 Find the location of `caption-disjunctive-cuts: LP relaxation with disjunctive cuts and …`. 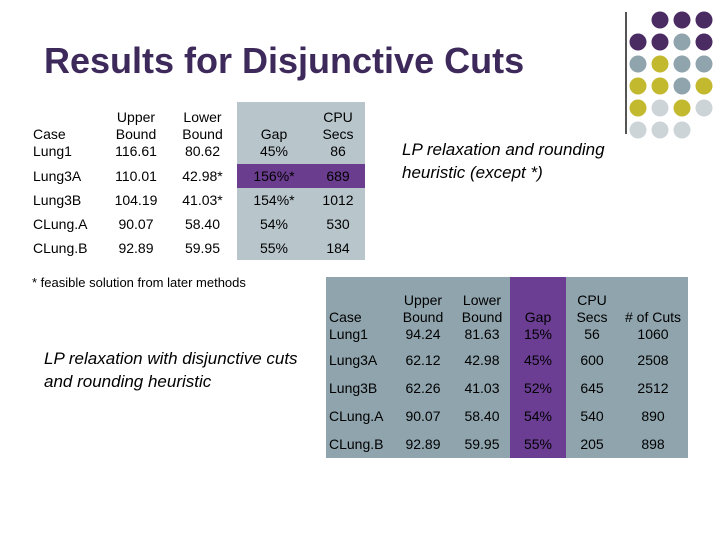

caption-disjunctive-cuts: LP relaxation with disjunctive cuts and … is located at coordinates (171, 370).